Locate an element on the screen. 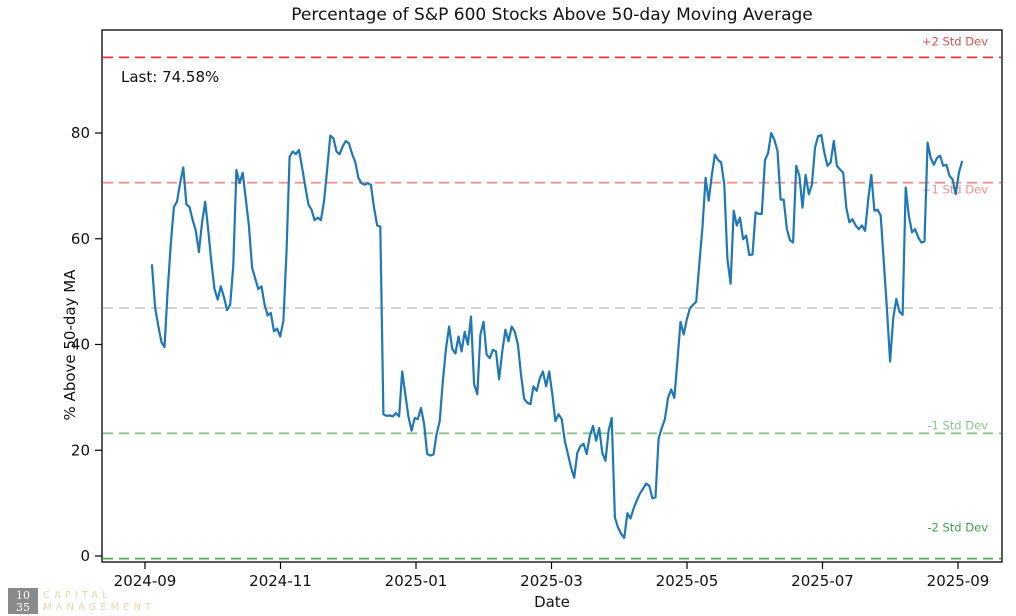 The height and width of the screenshot is (616, 1016). x-tick-label: 2025-05 is located at coordinates (687, 581).